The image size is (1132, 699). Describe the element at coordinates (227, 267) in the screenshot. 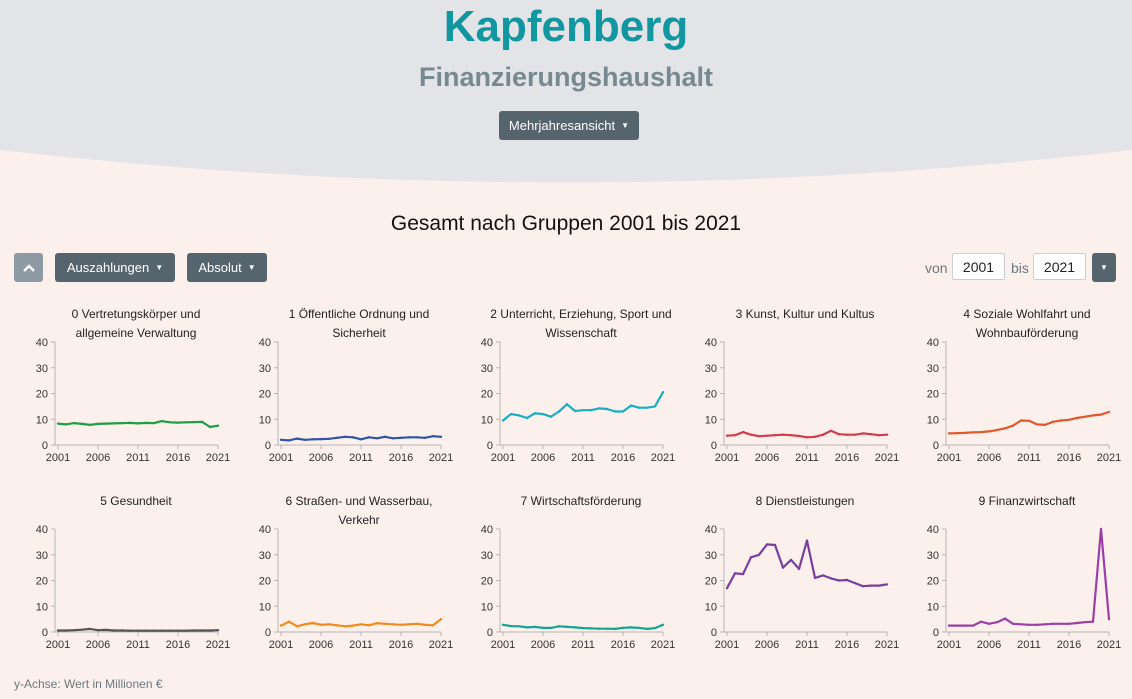

I see `mode-dropdown-button: Absolut ▼` at that location.